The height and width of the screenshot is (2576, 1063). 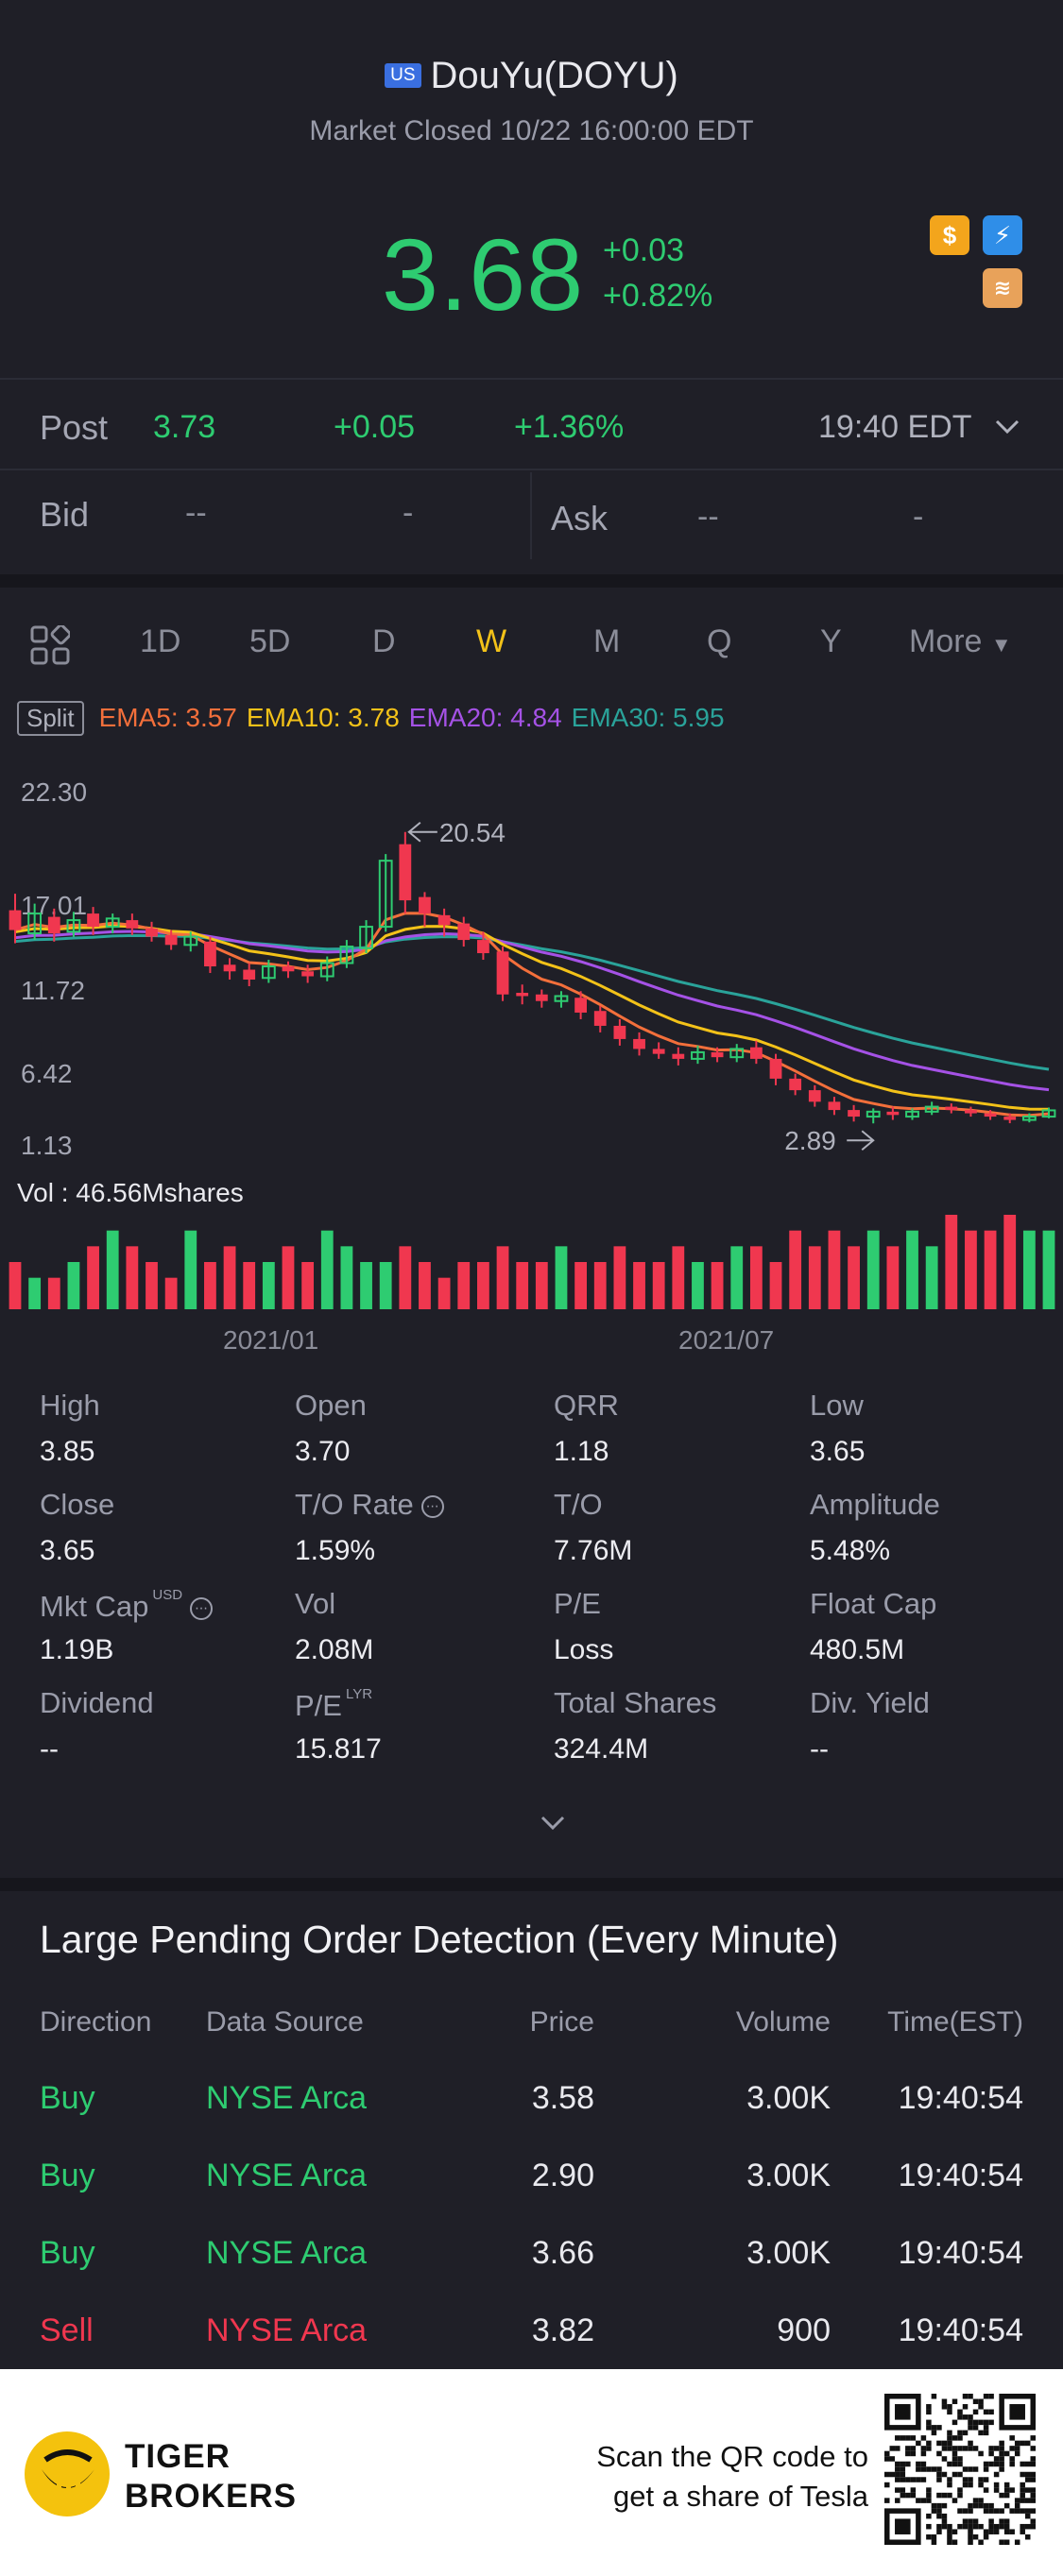 I want to click on scan-text: Scan the QR code to get a share of Tesla, so click(x=732, y=2476).